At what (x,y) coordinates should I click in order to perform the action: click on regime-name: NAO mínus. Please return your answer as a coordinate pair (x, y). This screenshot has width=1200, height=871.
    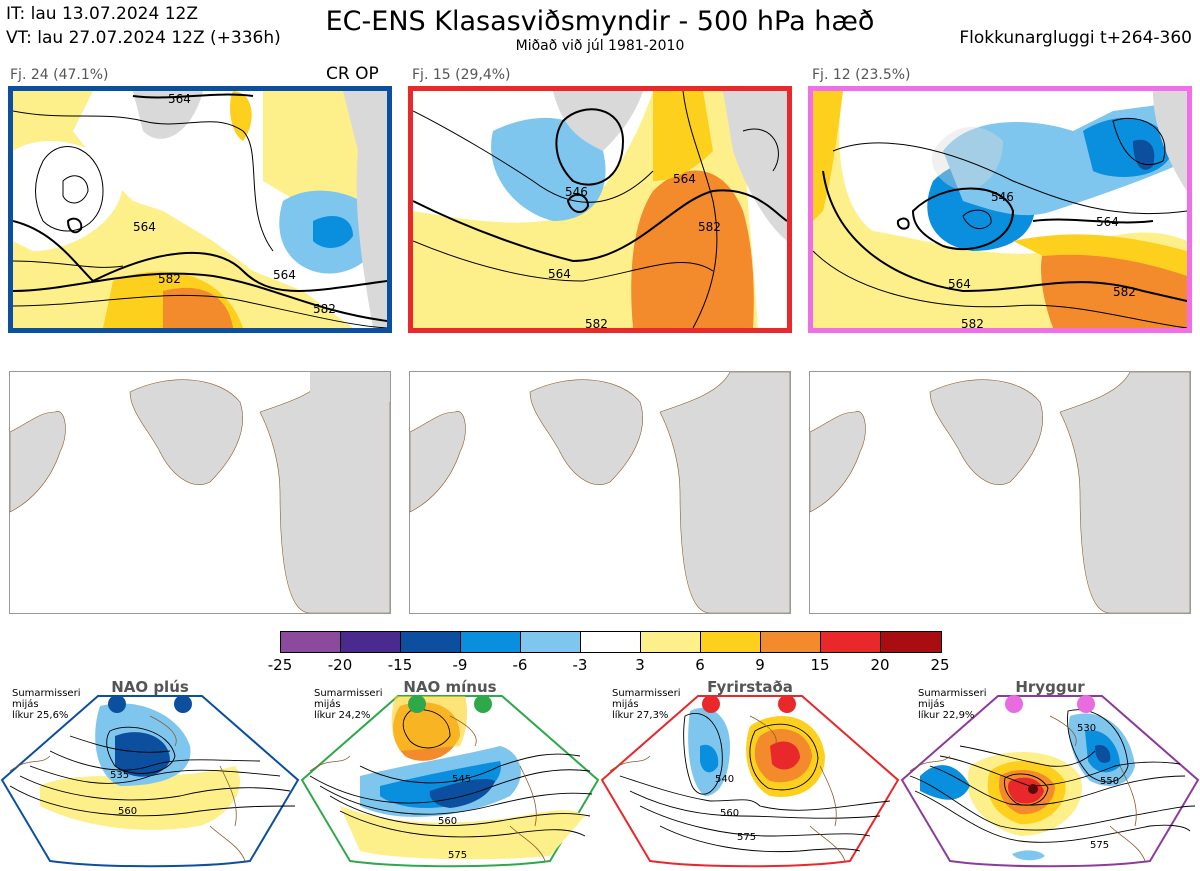
    Looking at the image, I should click on (450, 687).